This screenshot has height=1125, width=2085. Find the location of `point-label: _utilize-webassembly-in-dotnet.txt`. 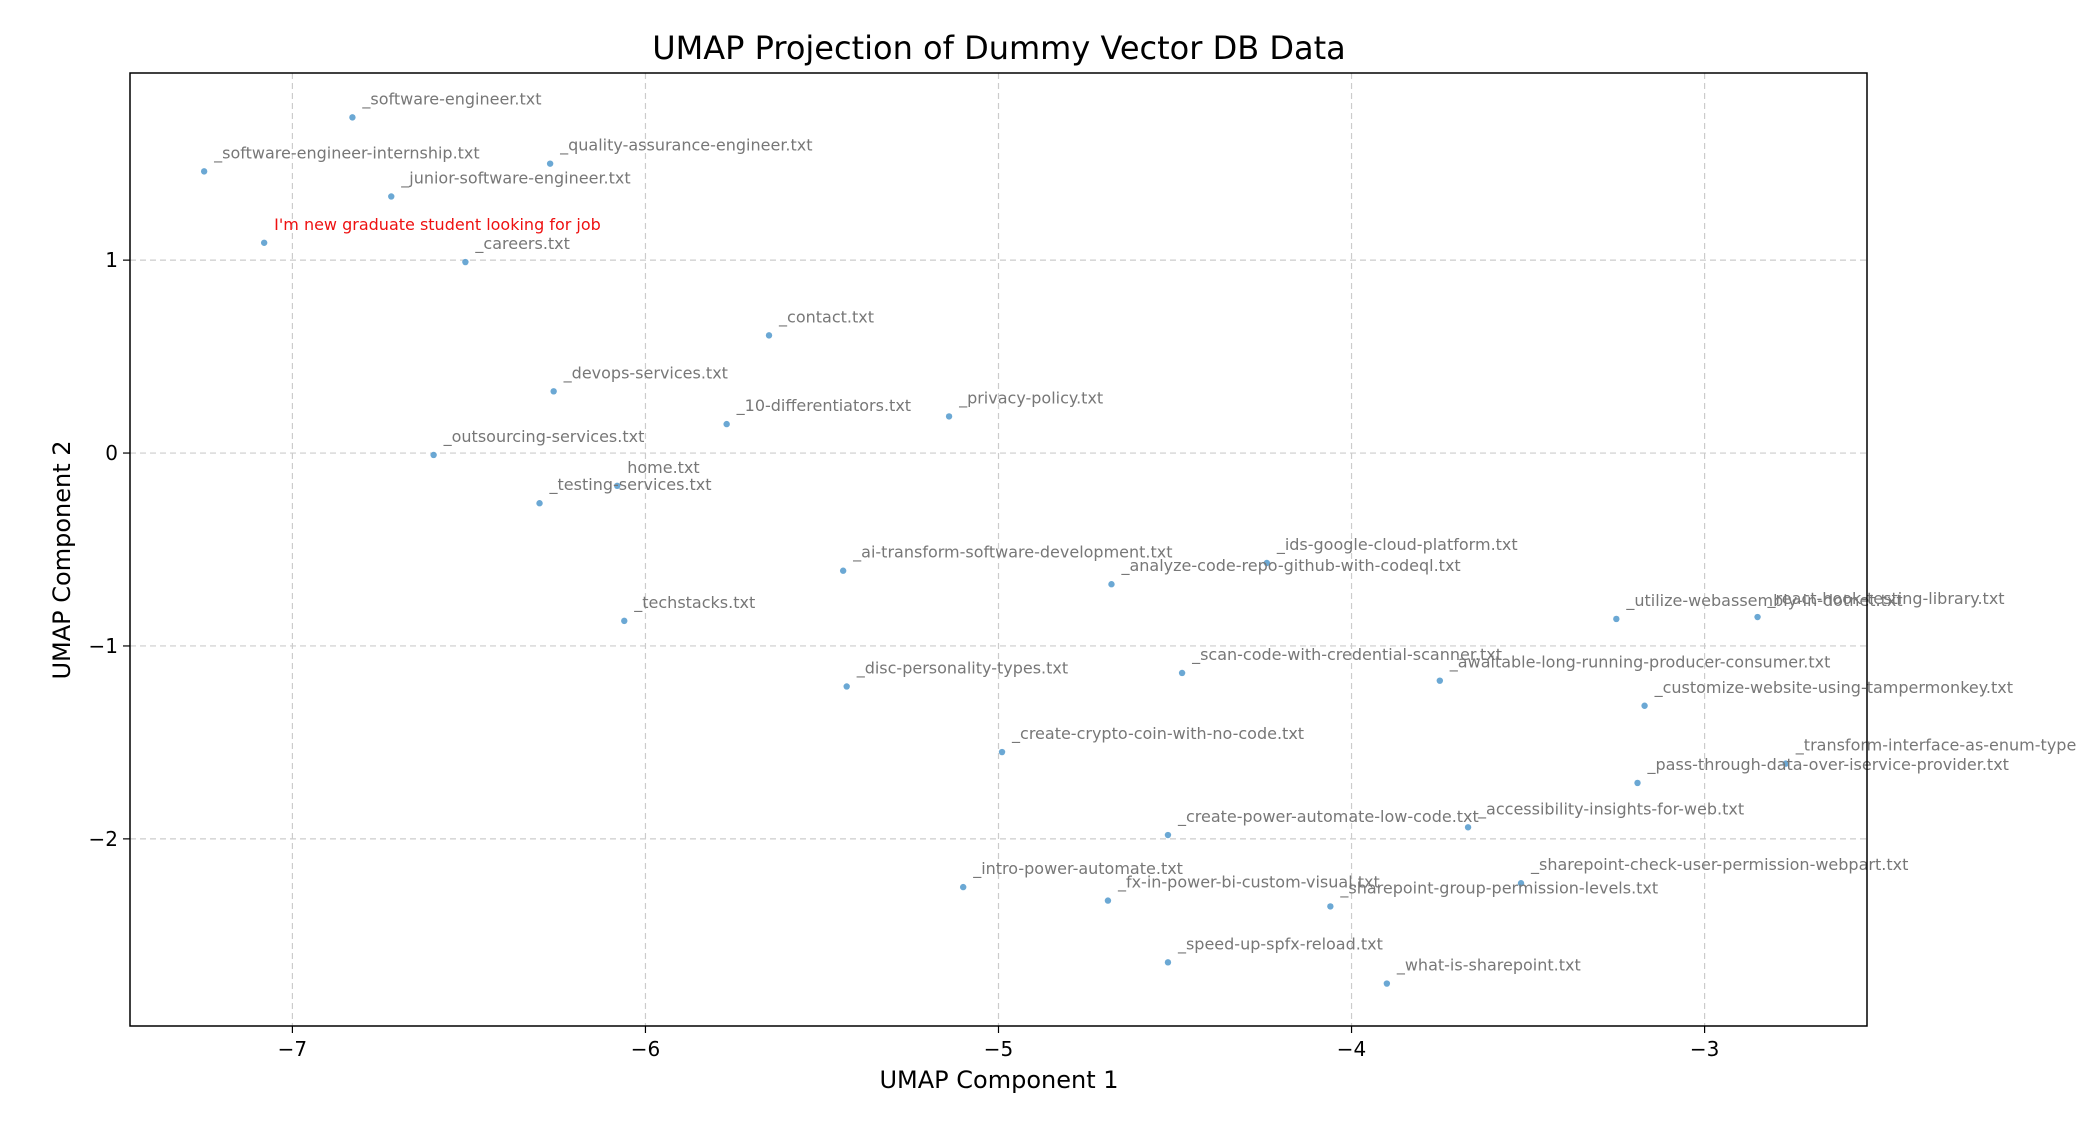

point-label: _utilize-webassembly-in-dotnet.txt is located at coordinates (1763, 601).